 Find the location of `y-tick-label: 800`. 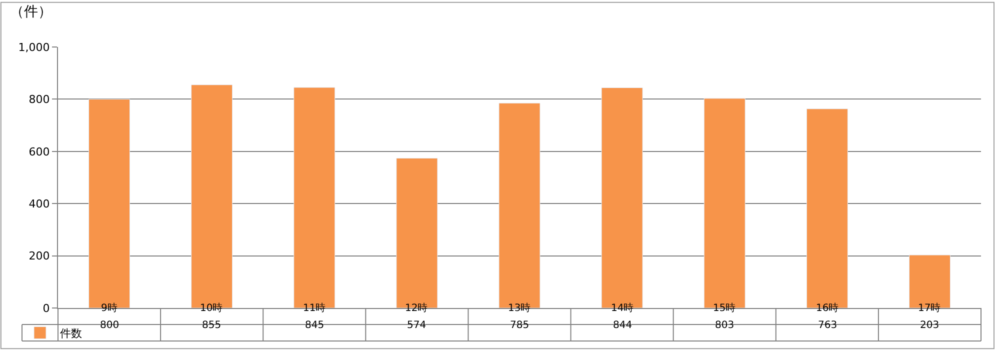

y-tick-label: 800 is located at coordinates (39, 99).